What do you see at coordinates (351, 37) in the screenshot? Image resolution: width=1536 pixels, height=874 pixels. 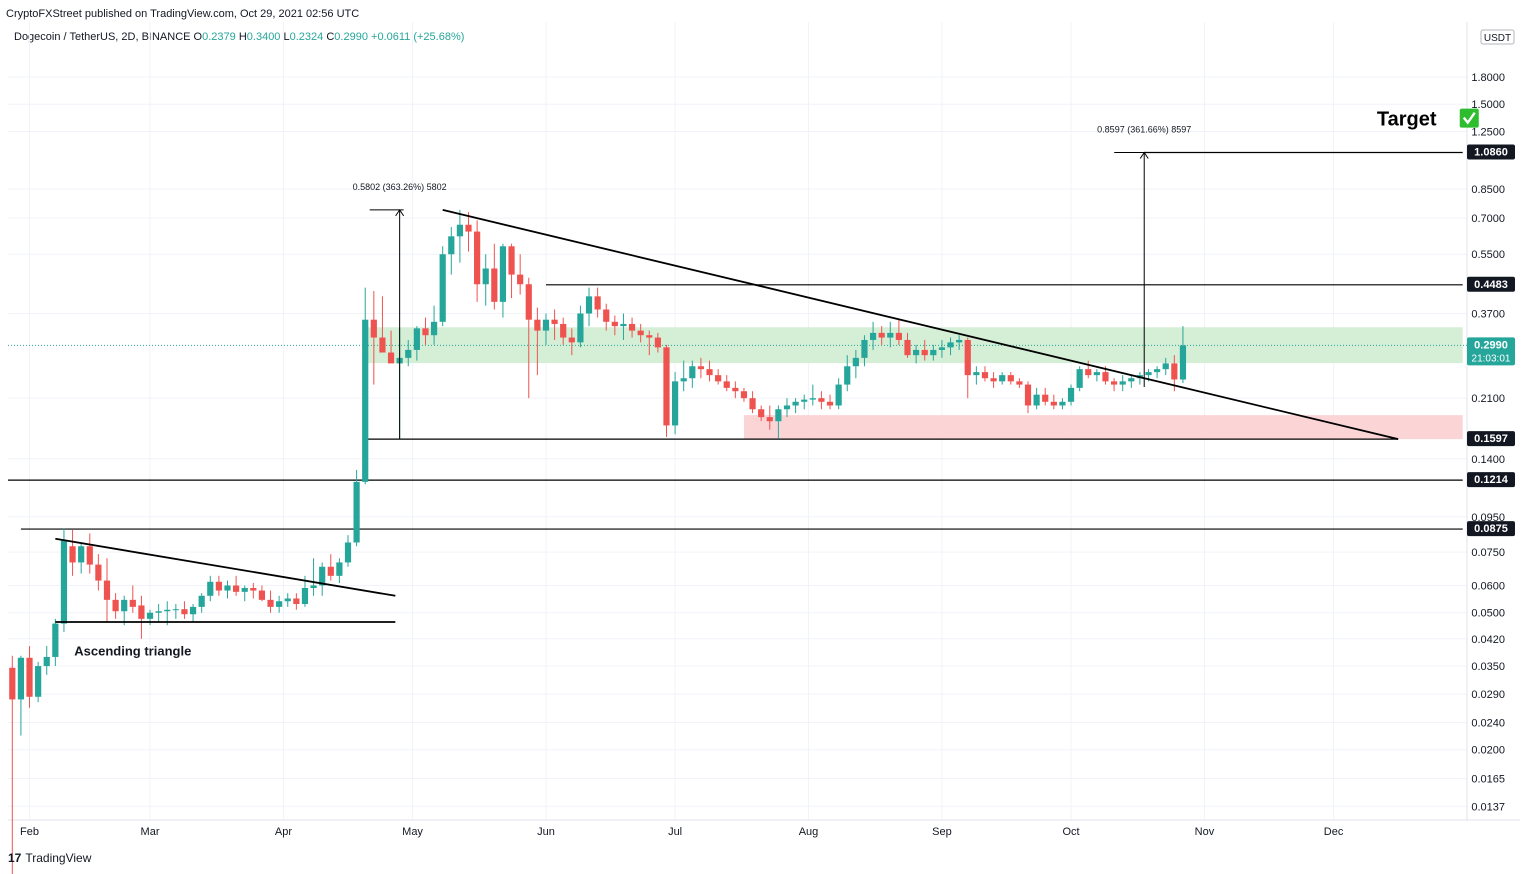 I see `close-value: 0.2990` at bounding box center [351, 37].